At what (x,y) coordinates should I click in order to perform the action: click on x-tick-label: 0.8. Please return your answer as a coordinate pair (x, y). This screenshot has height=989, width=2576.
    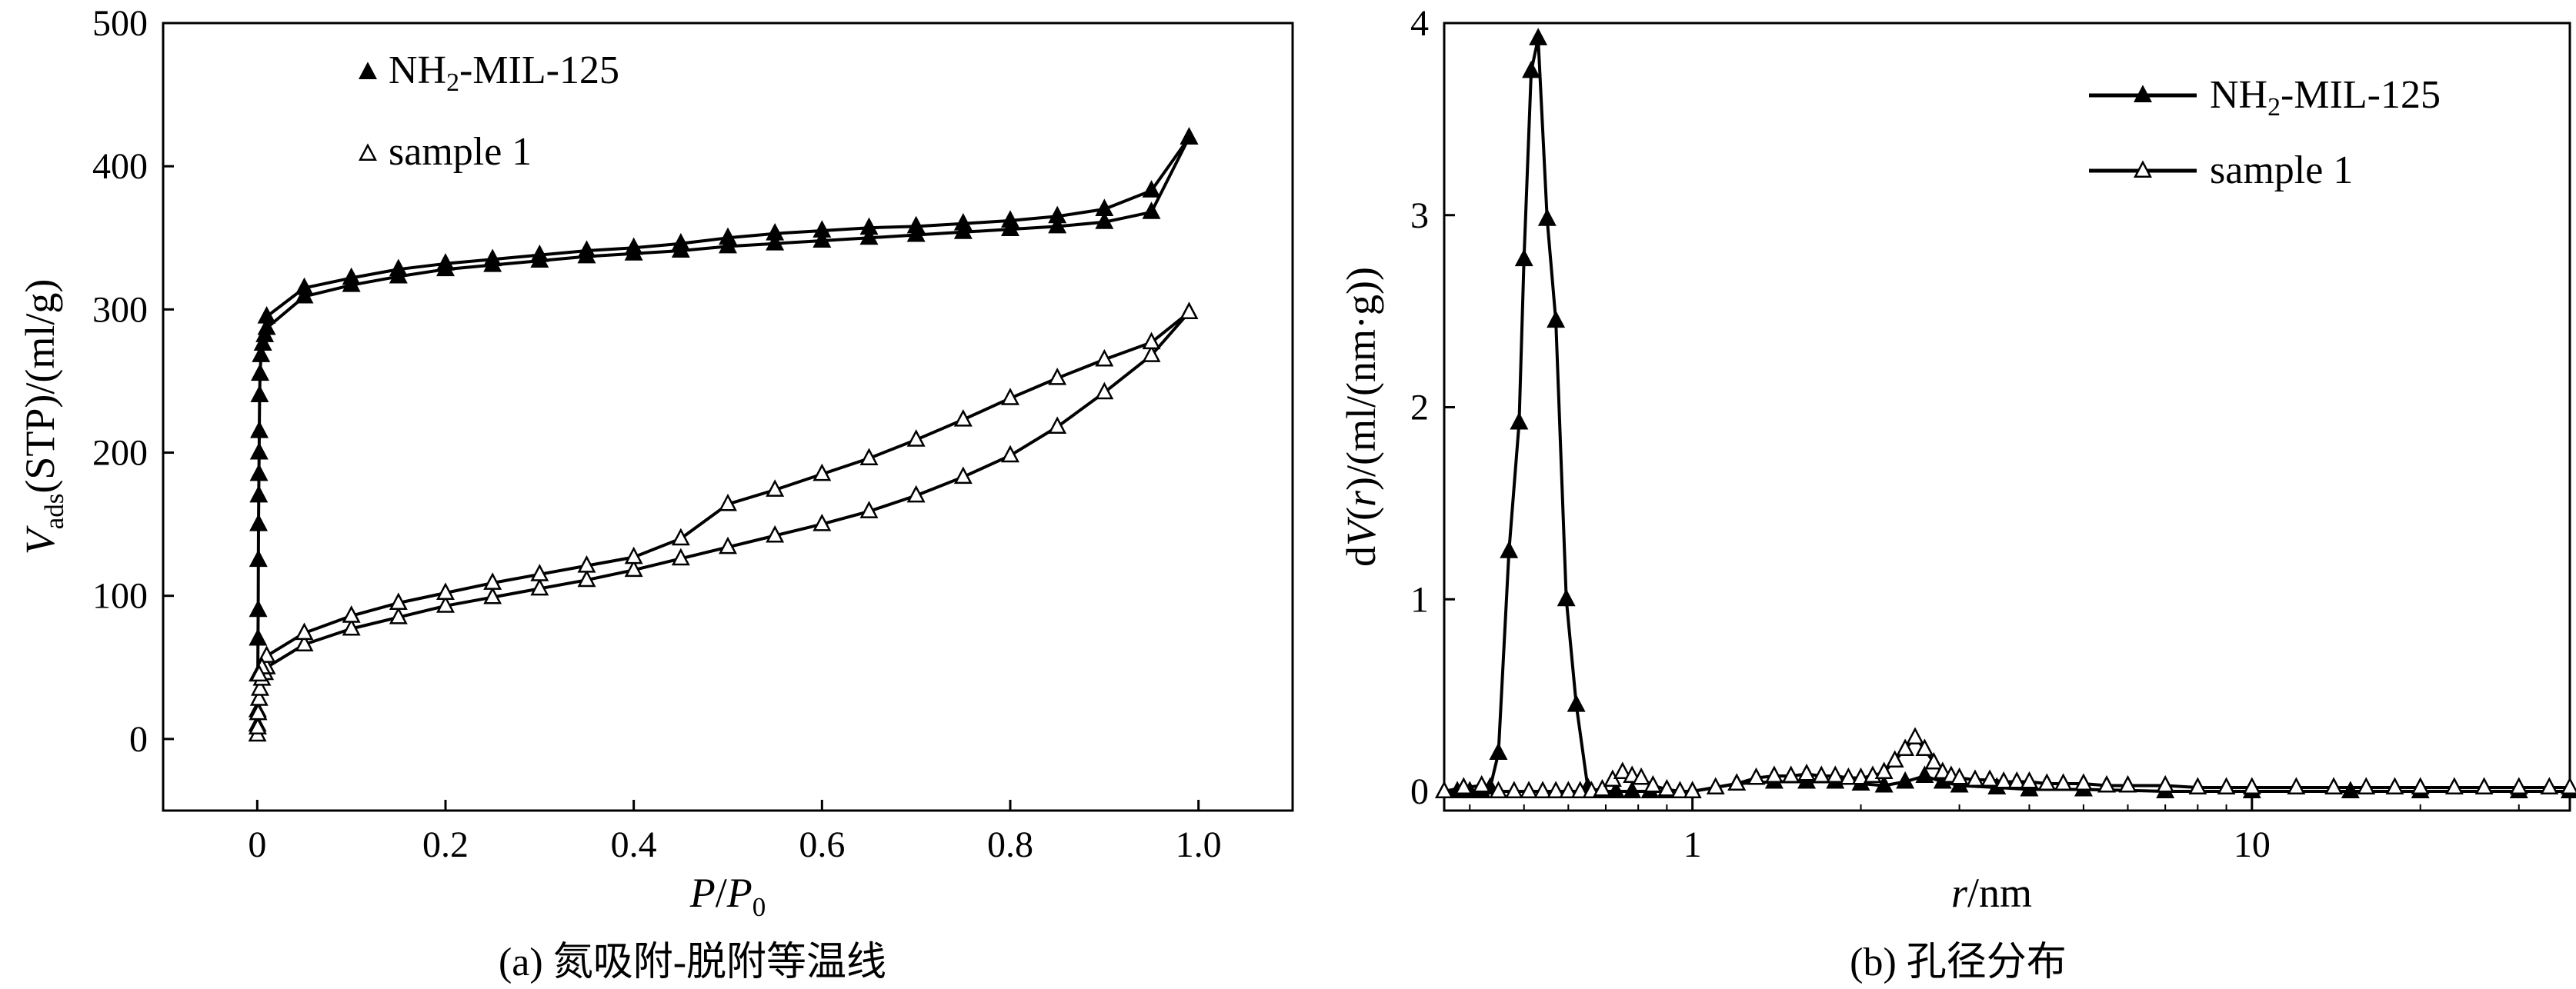
    Looking at the image, I should click on (1010, 844).